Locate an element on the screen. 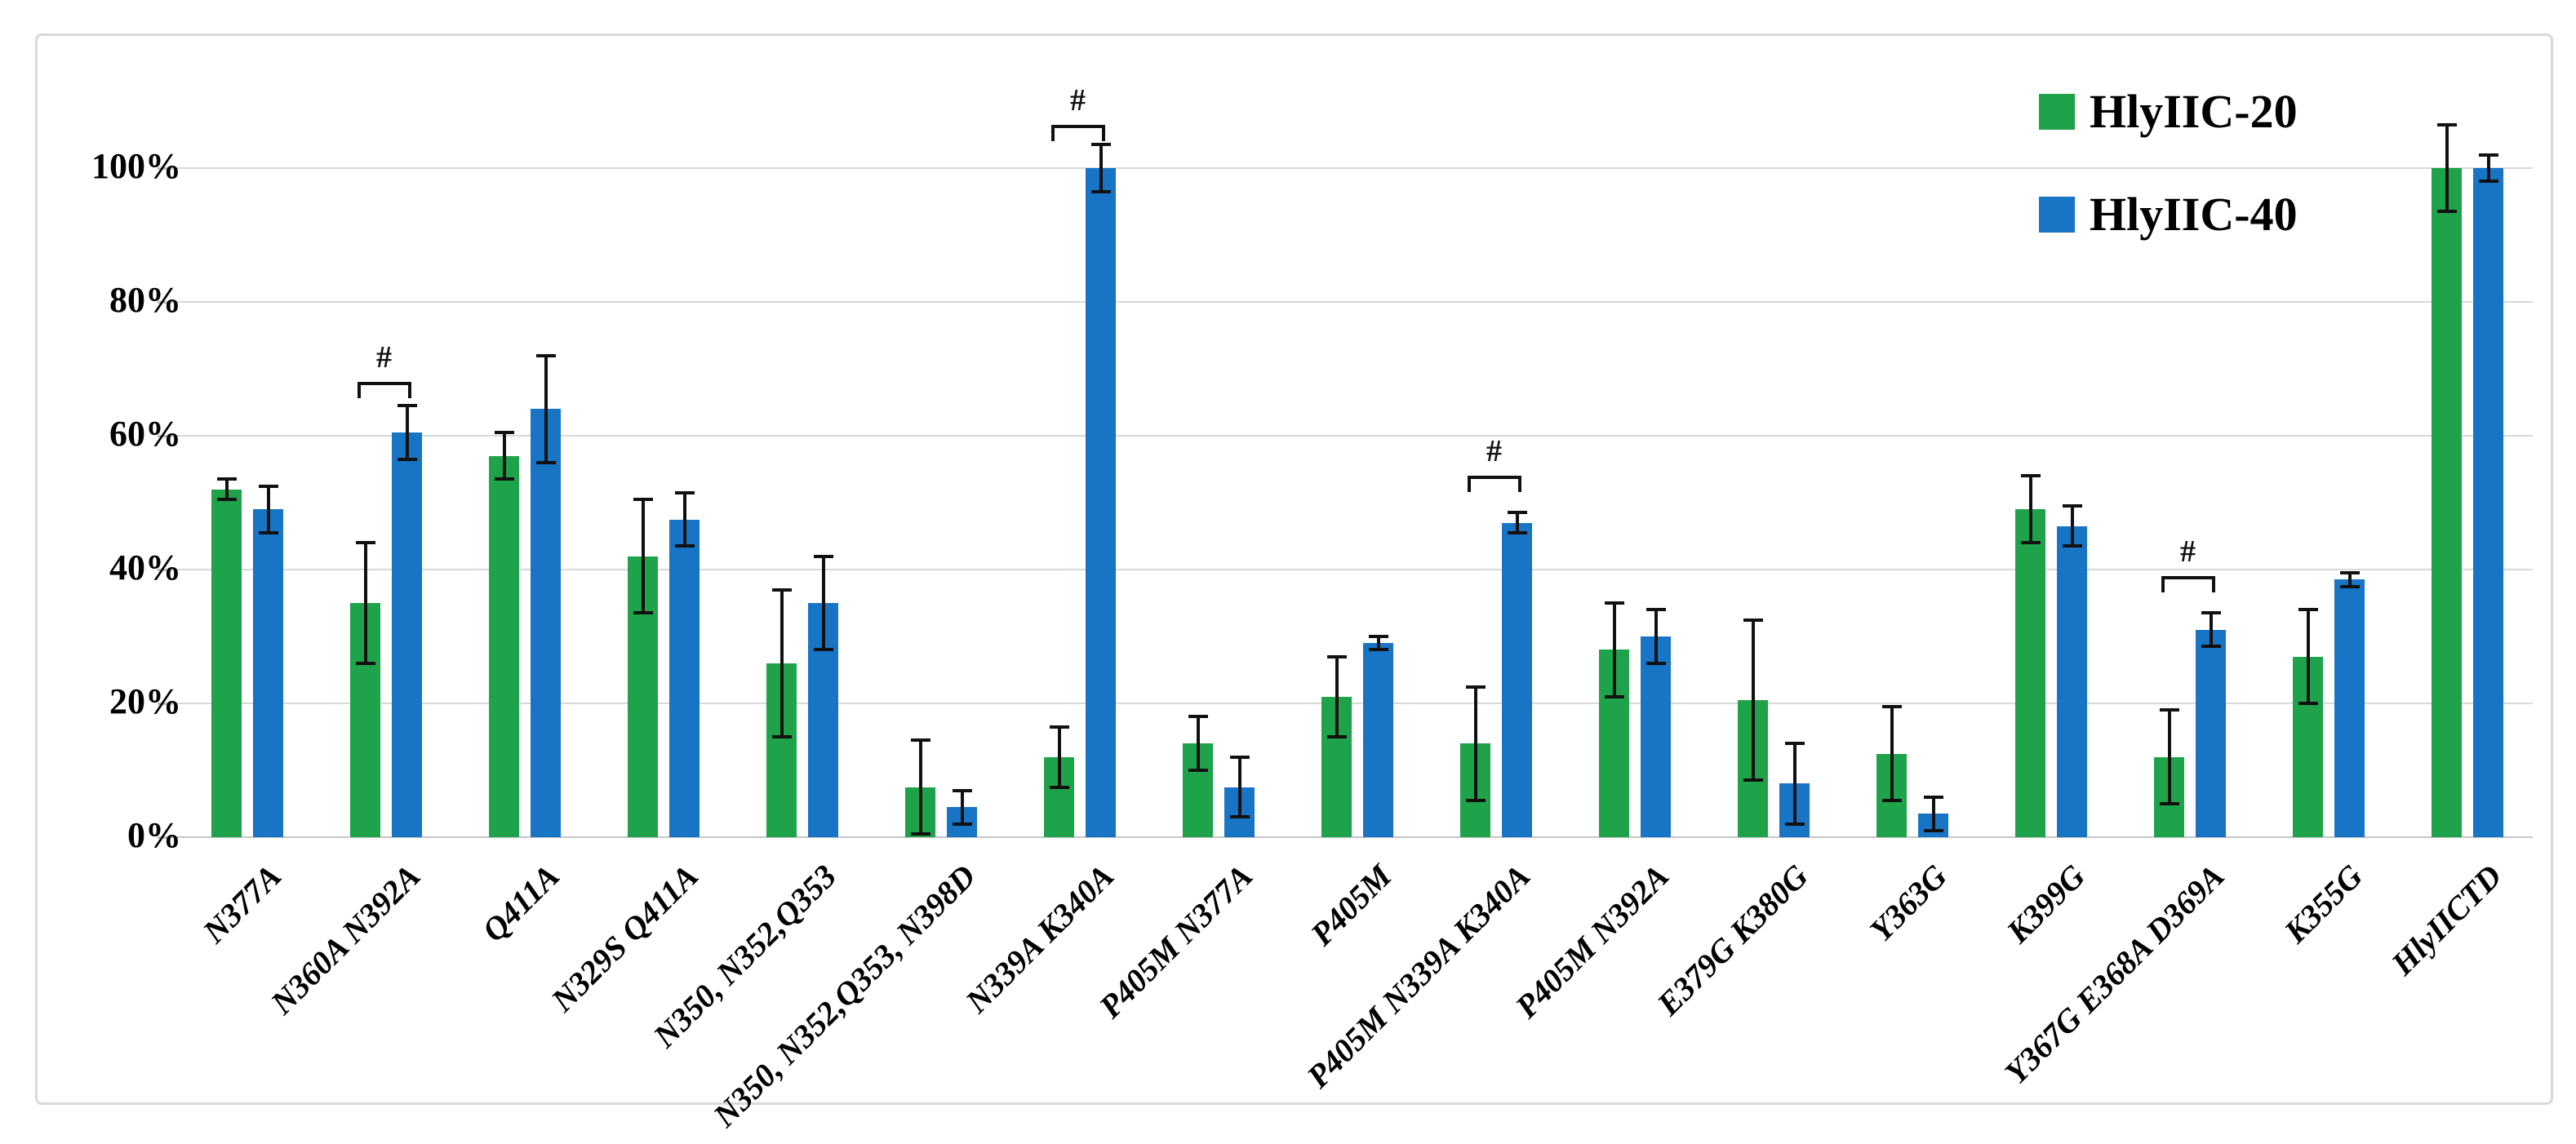 This screenshot has width=2576, height=1144. gridline-60% is located at coordinates (1352, 436).